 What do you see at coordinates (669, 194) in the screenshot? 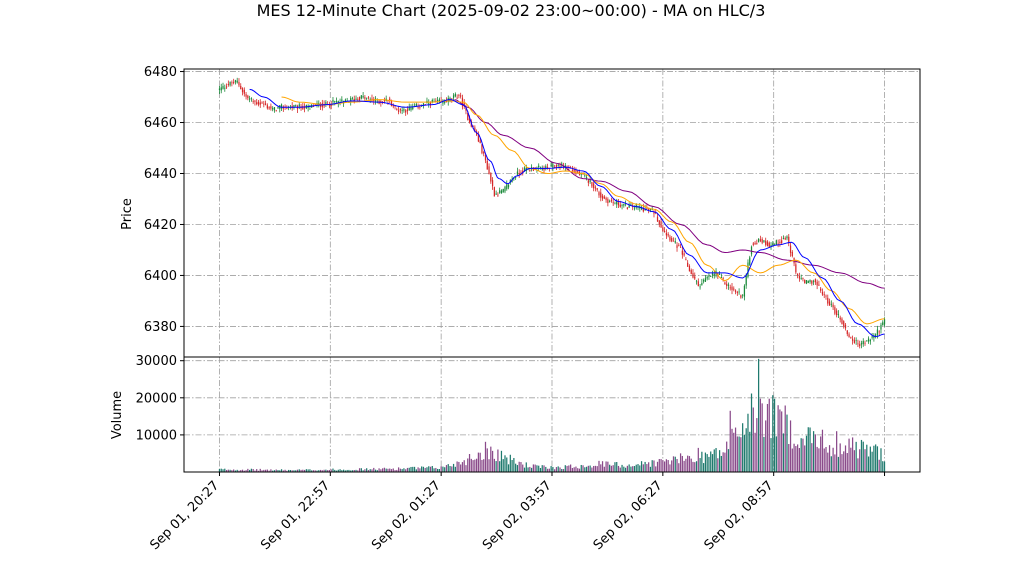
I see `ma-slow-line` at bounding box center [669, 194].